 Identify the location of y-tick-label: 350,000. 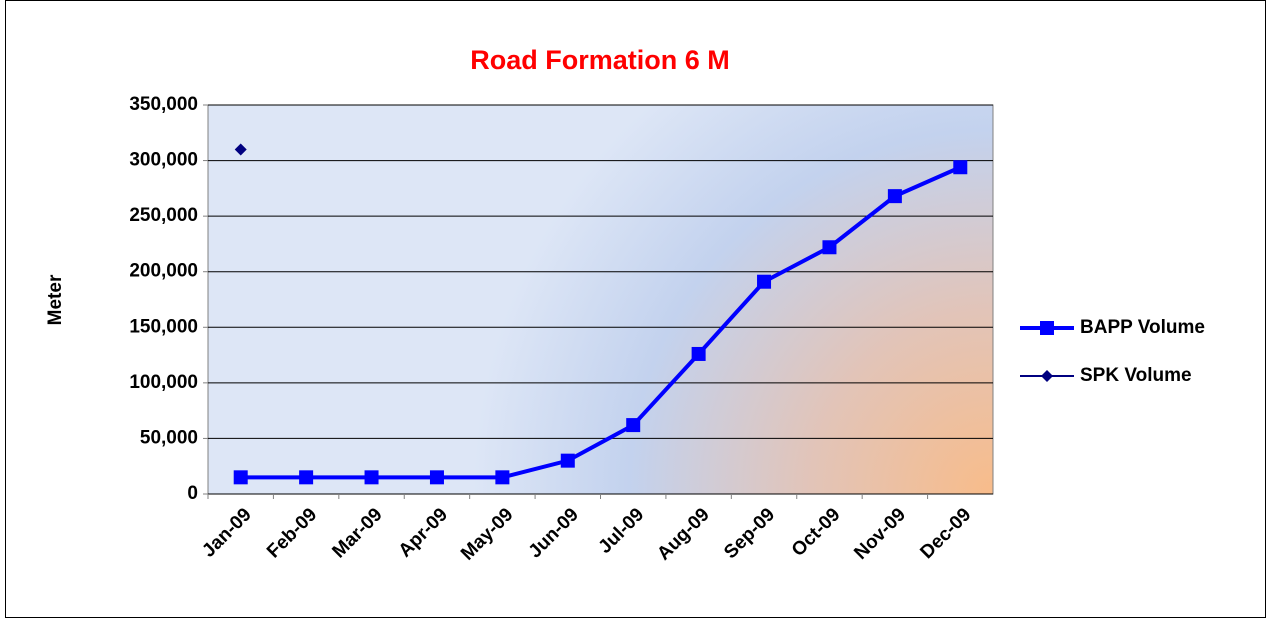
(163, 104).